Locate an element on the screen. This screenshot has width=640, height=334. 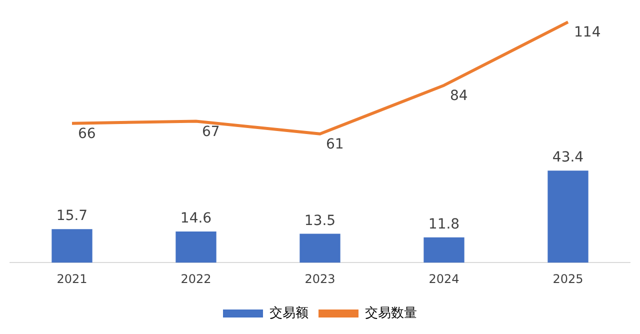
data-label: 15.7 is located at coordinates (72, 216).